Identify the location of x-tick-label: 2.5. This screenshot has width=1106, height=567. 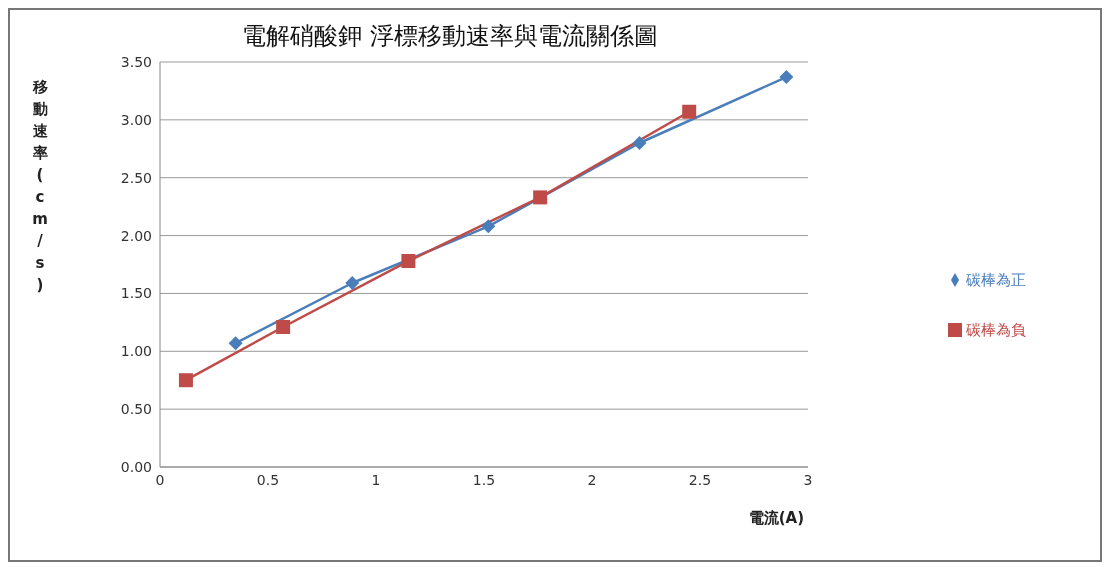
(700, 479).